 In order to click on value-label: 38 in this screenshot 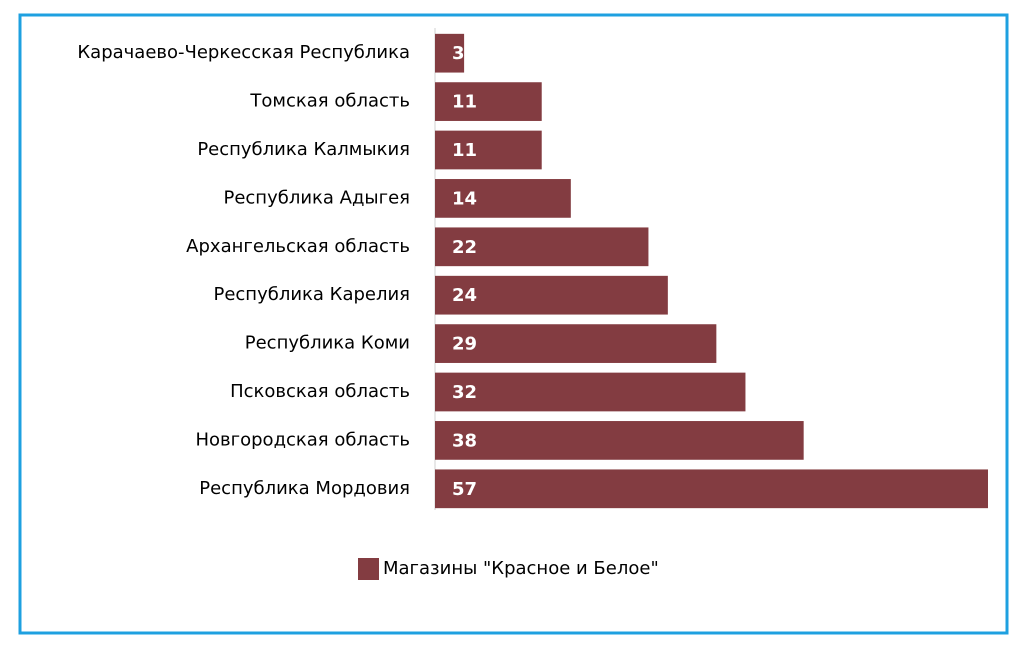, I will do `click(464, 440)`.